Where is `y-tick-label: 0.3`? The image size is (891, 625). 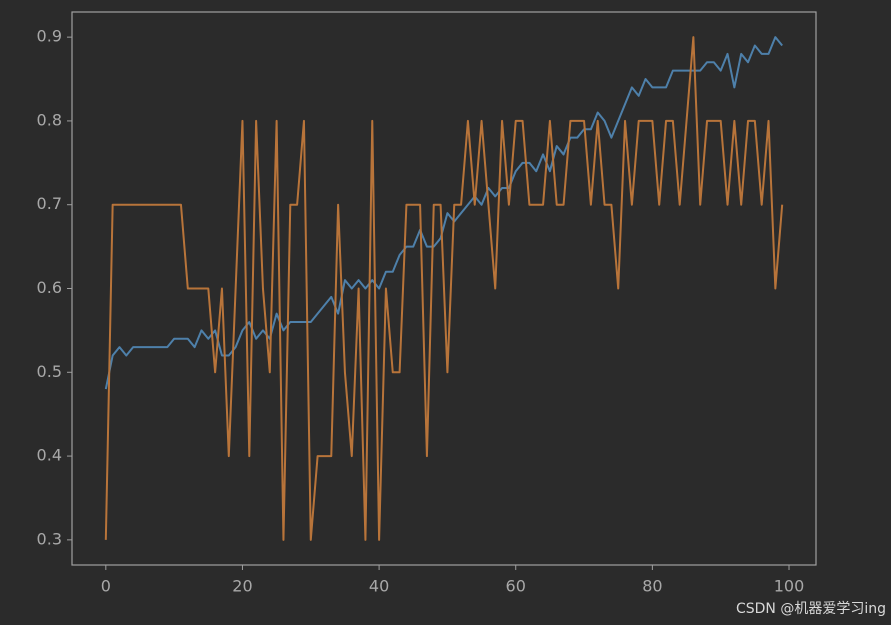 y-tick-label: 0.3 is located at coordinates (49, 538).